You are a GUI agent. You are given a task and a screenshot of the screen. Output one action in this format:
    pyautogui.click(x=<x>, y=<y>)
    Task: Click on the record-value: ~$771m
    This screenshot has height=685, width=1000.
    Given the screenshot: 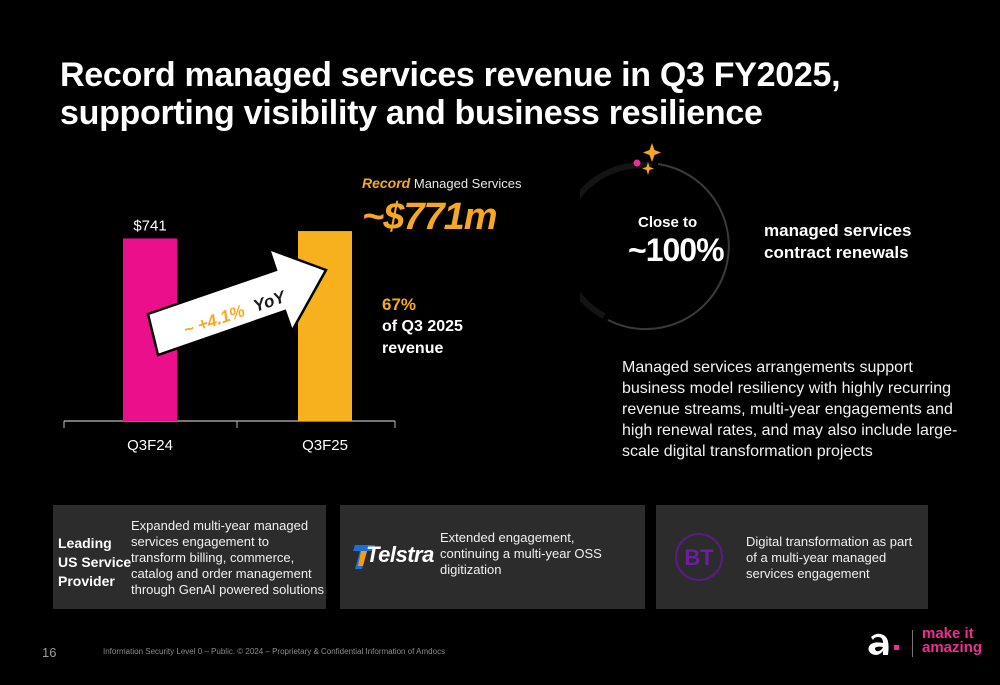 What is the action you would take?
    pyautogui.click(x=430, y=217)
    